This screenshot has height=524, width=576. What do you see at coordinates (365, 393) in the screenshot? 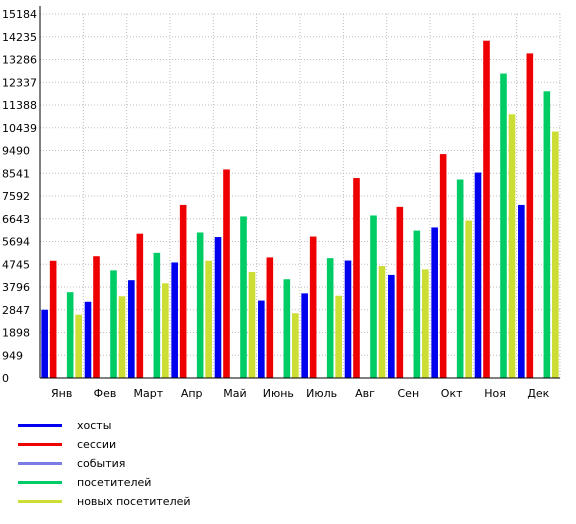
I see `x-tick-label: Авг` at bounding box center [365, 393].